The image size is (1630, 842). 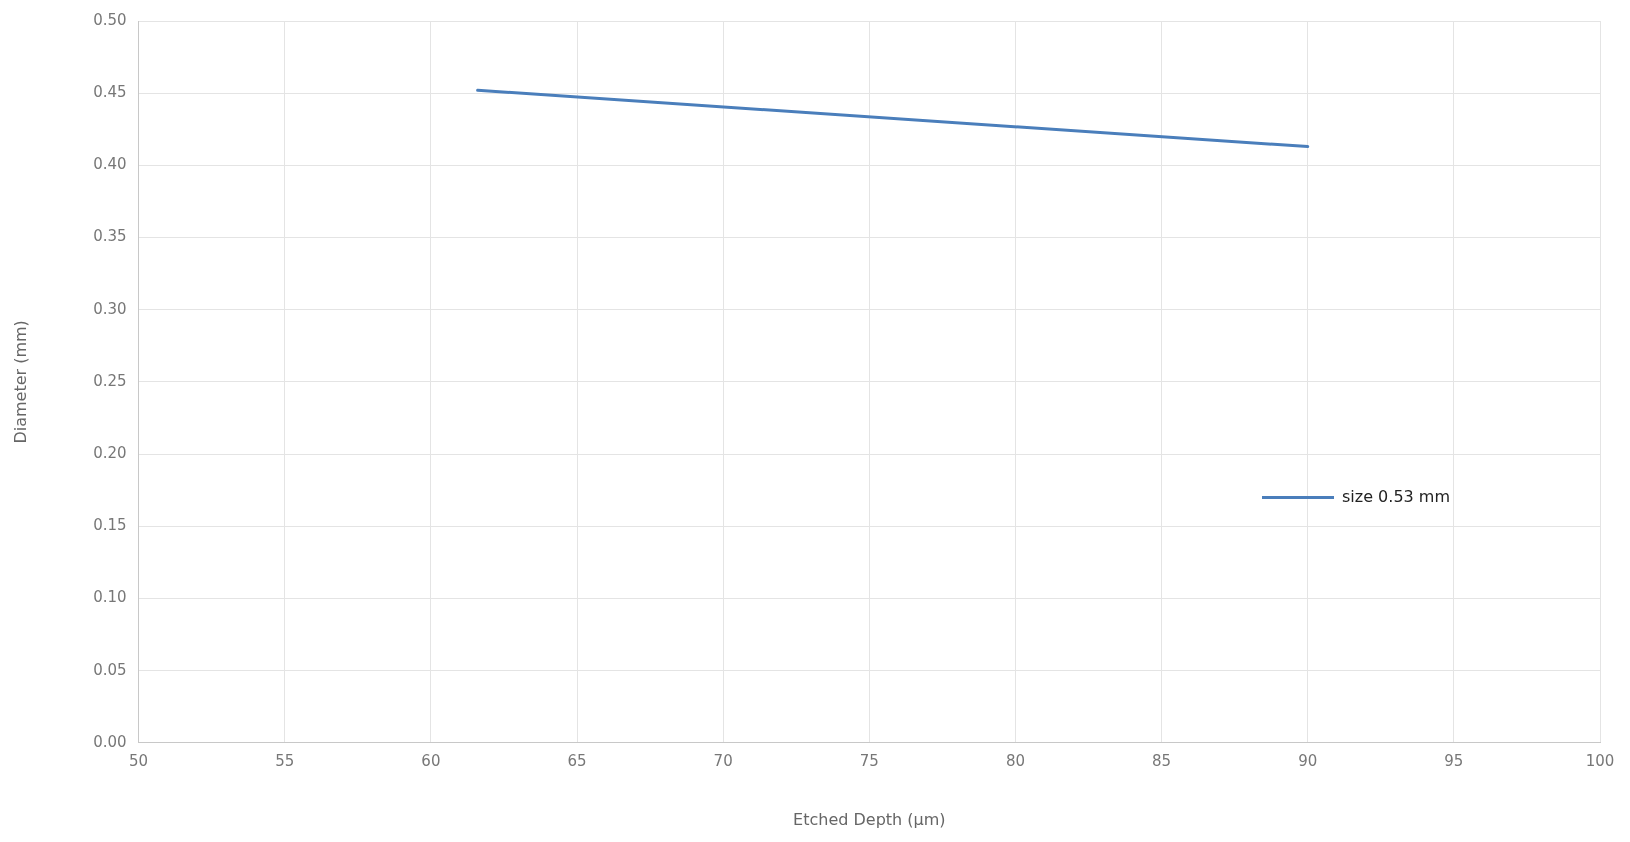 What do you see at coordinates (20, 382) in the screenshot?
I see `y-axis-title: Diameter (mm)` at bounding box center [20, 382].